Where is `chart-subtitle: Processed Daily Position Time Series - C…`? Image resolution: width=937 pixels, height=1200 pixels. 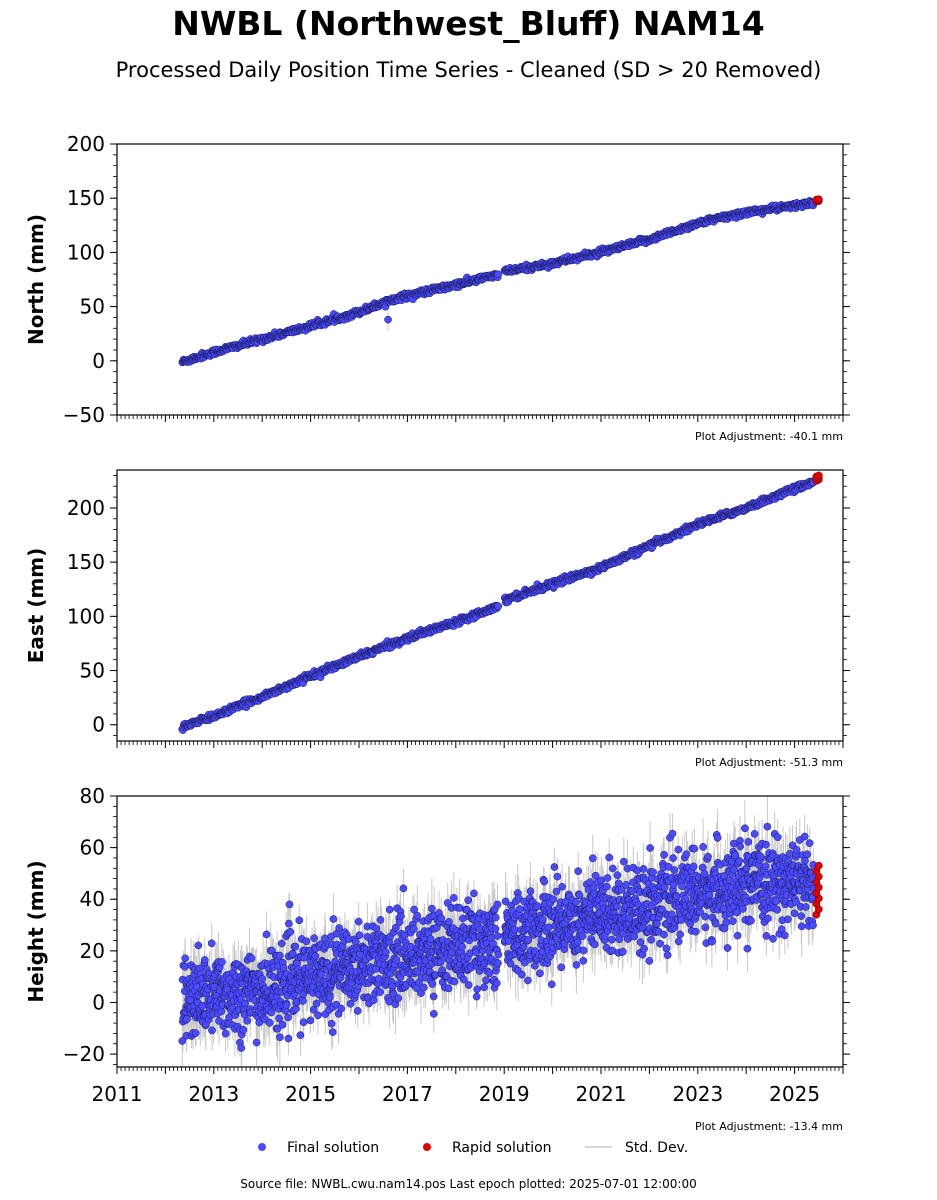
chart-subtitle: Processed Daily Position Time Series - C… is located at coordinates (468, 70).